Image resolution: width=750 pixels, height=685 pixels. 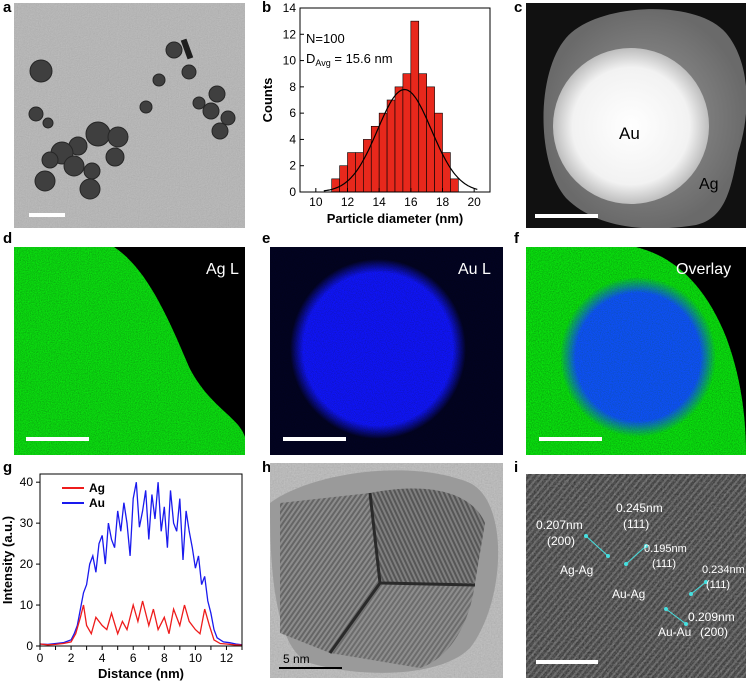 What do you see at coordinates (292, 113) in the screenshot?
I see `y-tick-label: 6` at bounding box center [292, 113].